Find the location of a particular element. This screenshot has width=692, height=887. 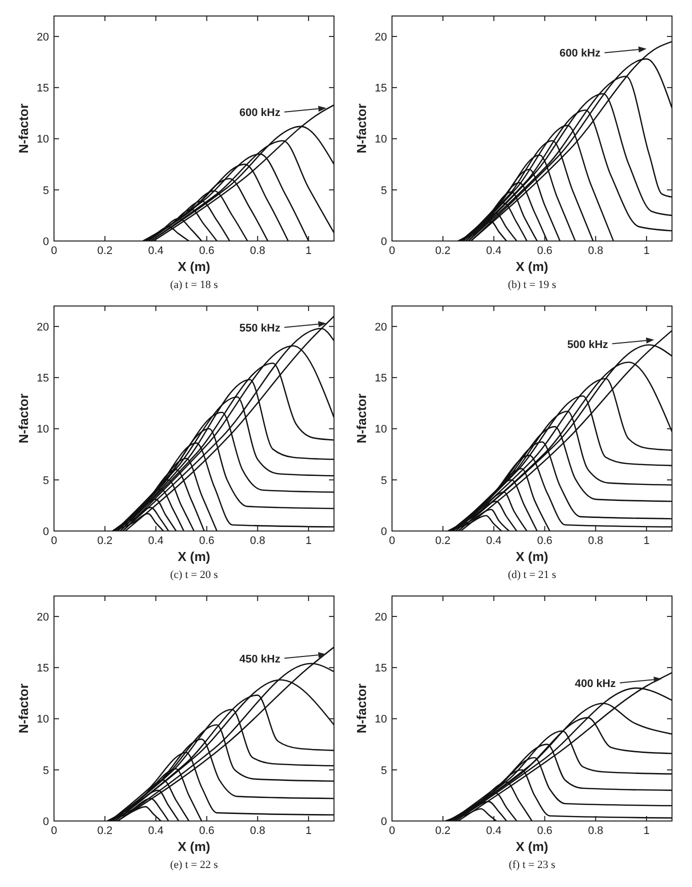

text: (f) t = 23 s is located at coordinates (532, 865).